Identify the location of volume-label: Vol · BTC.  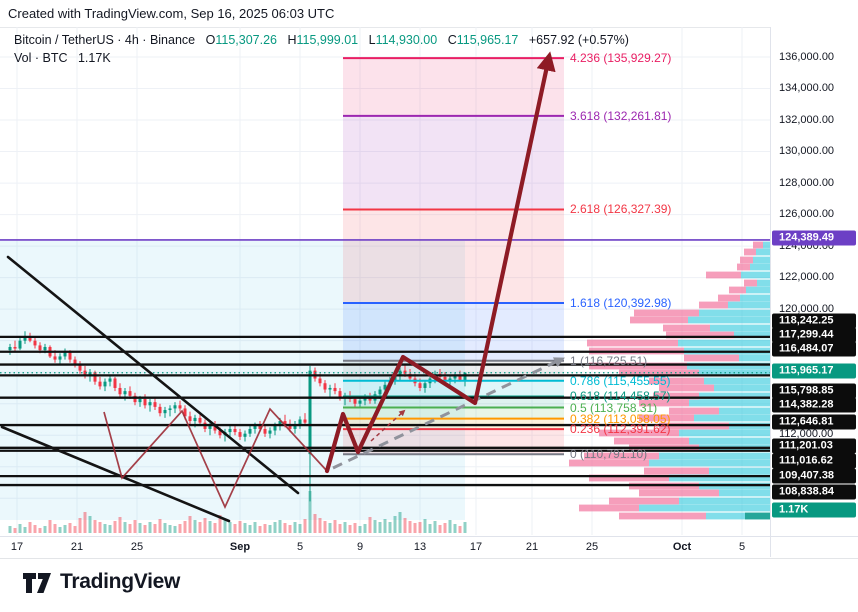
(41, 58).